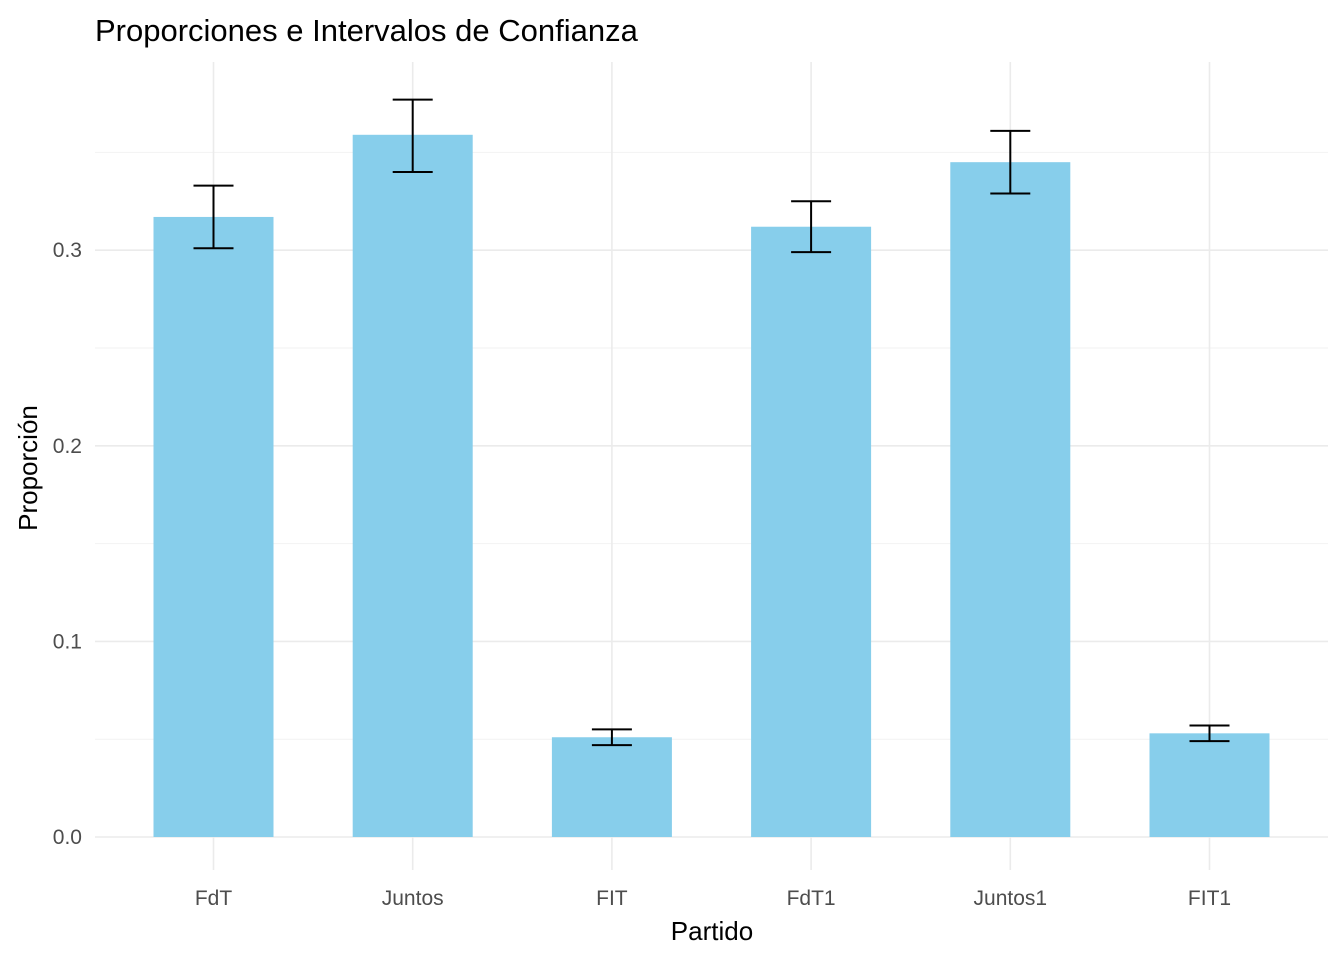 This screenshot has width=1344, height=960. I want to click on y-tick-label: 0.3, so click(67, 250).